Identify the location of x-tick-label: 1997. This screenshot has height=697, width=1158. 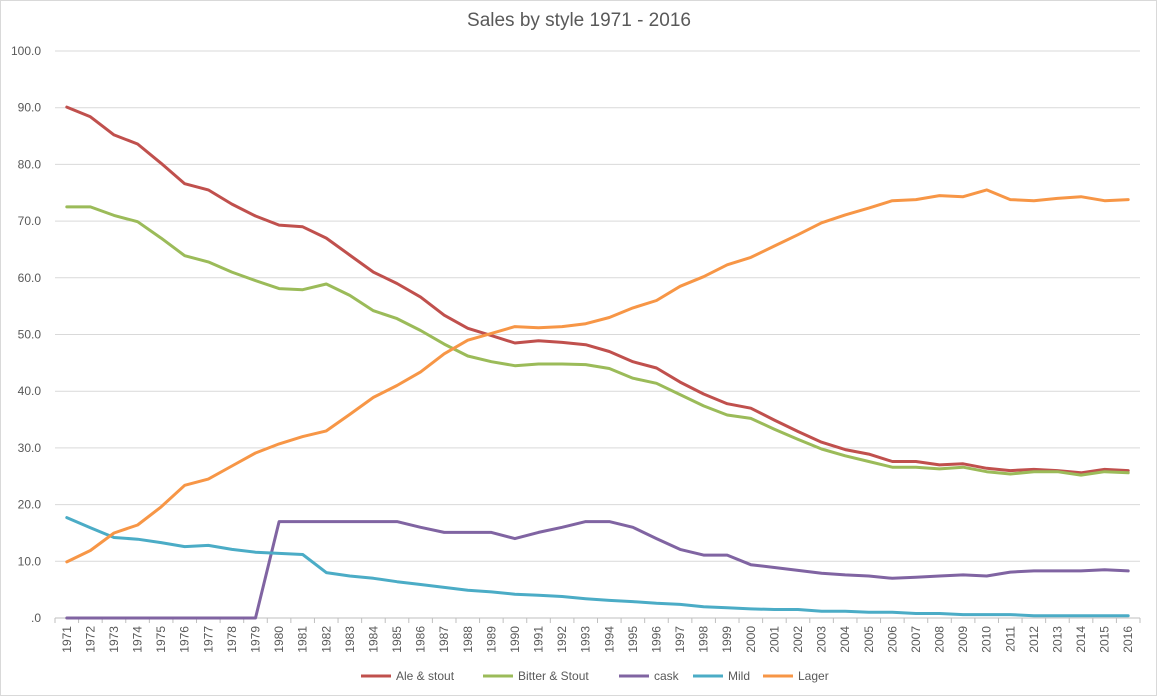
(680, 639).